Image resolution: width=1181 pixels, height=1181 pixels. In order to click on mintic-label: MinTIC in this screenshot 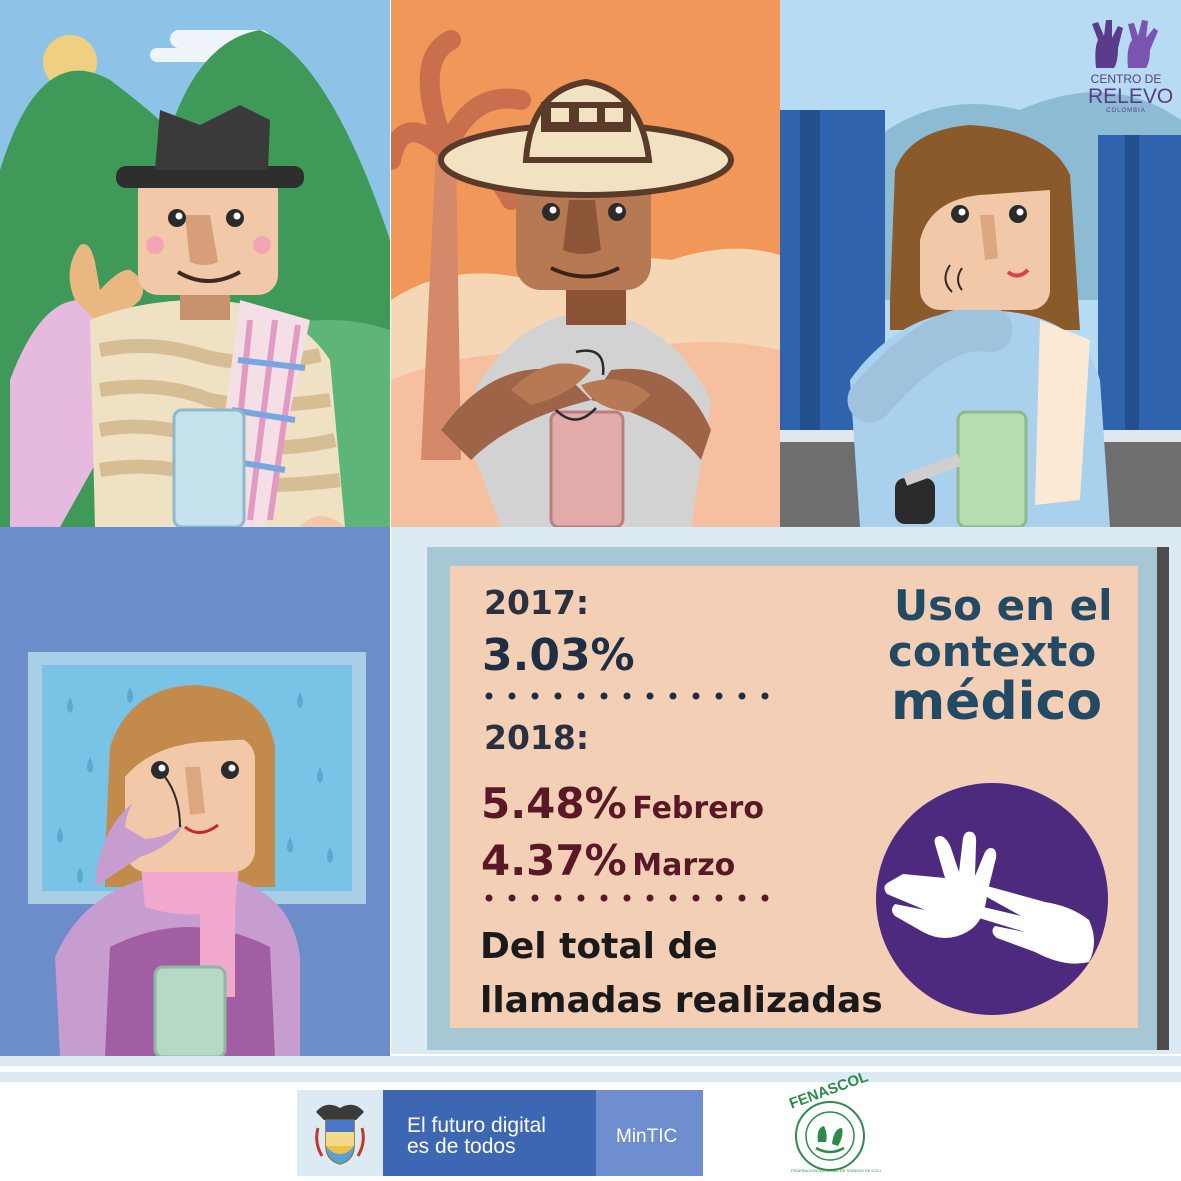, I will do `click(647, 1136)`.